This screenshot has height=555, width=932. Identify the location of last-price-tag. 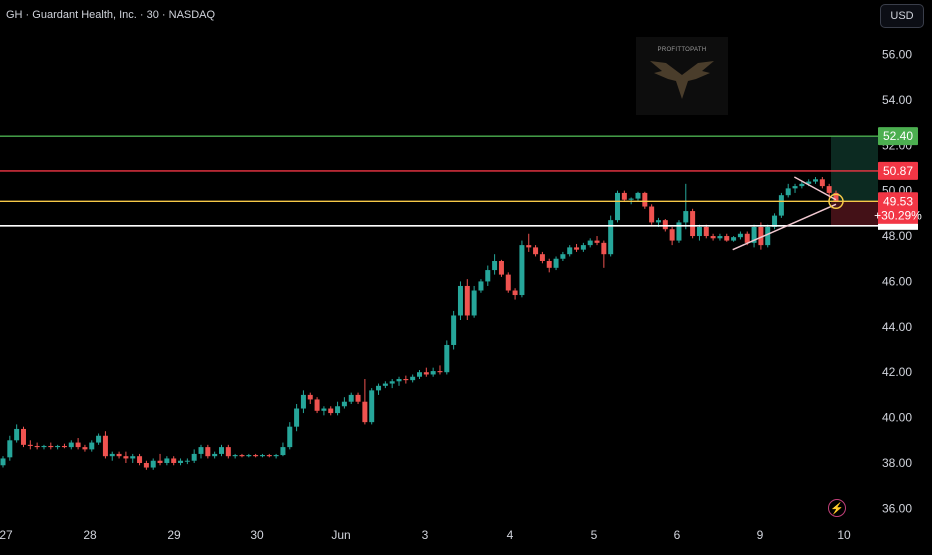
(898, 208).